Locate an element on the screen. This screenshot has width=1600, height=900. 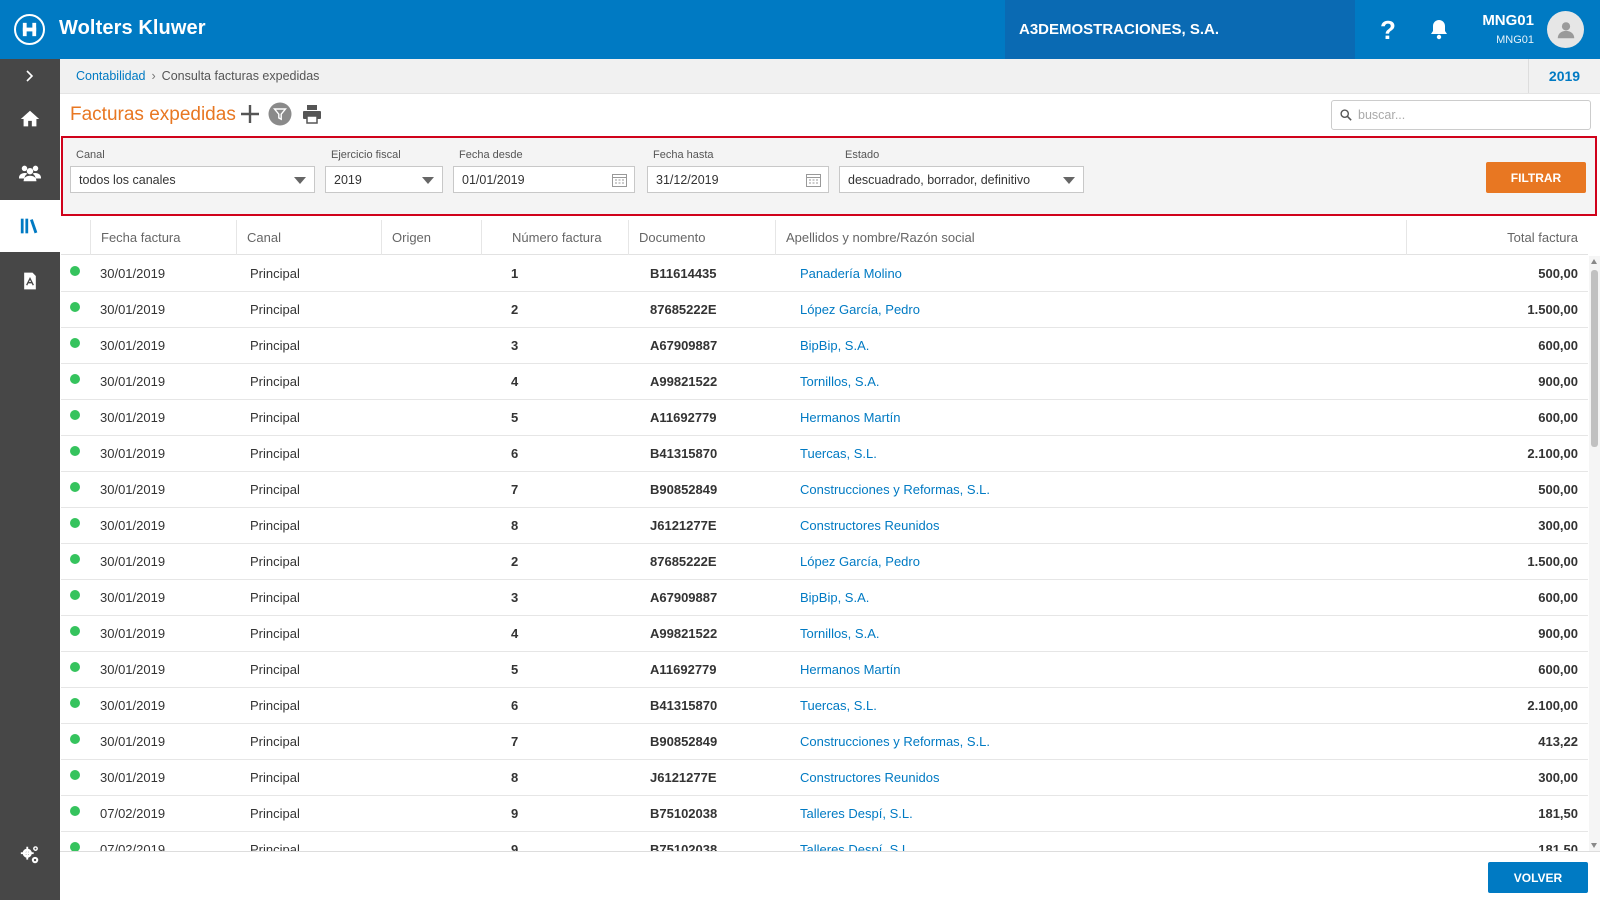
cell-numero: 1 is located at coordinates (515, 273).